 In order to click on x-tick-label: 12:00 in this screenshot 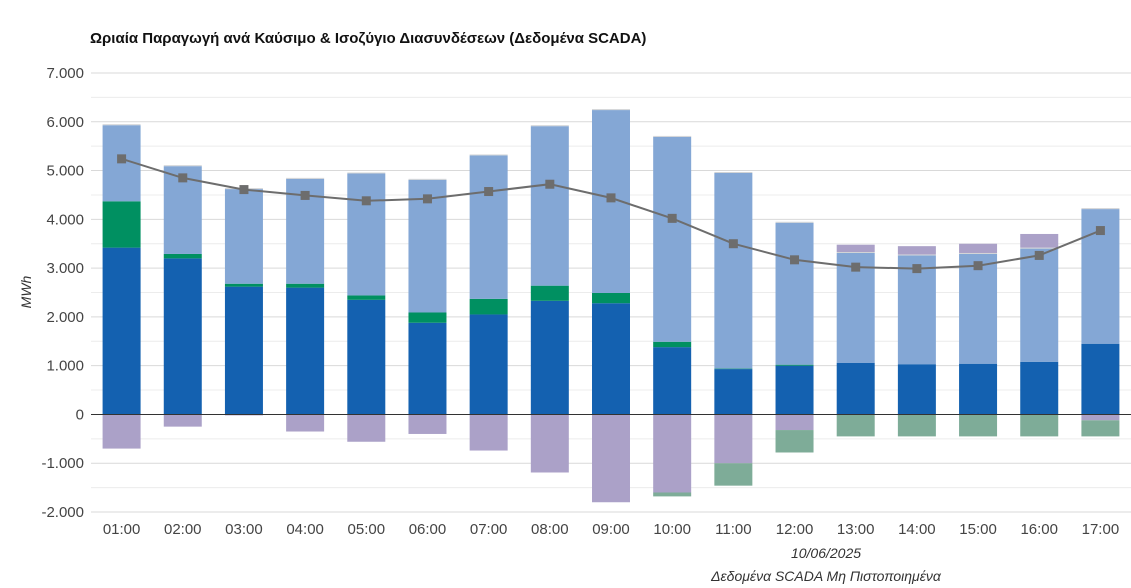, I will do `click(795, 529)`.